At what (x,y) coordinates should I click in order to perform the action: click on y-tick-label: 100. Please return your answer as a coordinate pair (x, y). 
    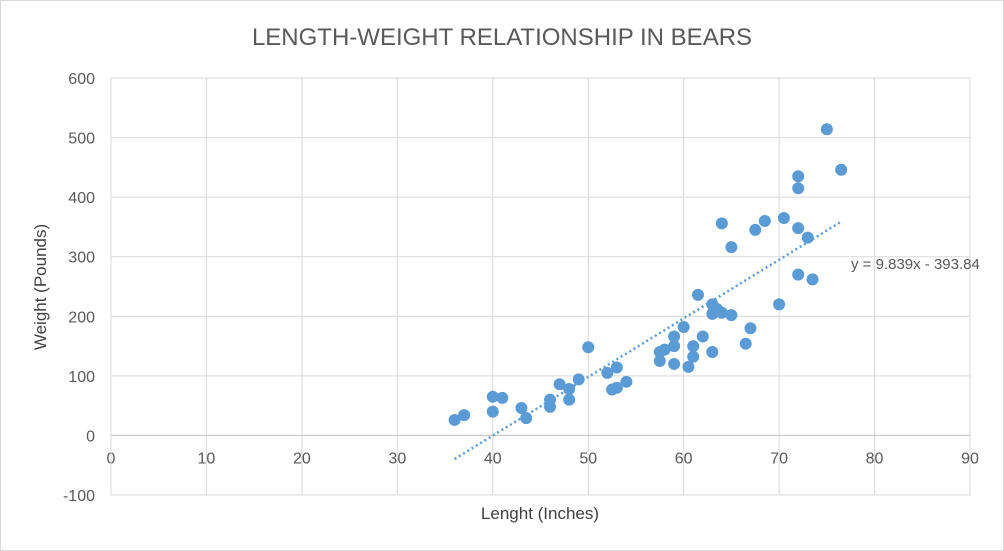
    Looking at the image, I should click on (81, 377).